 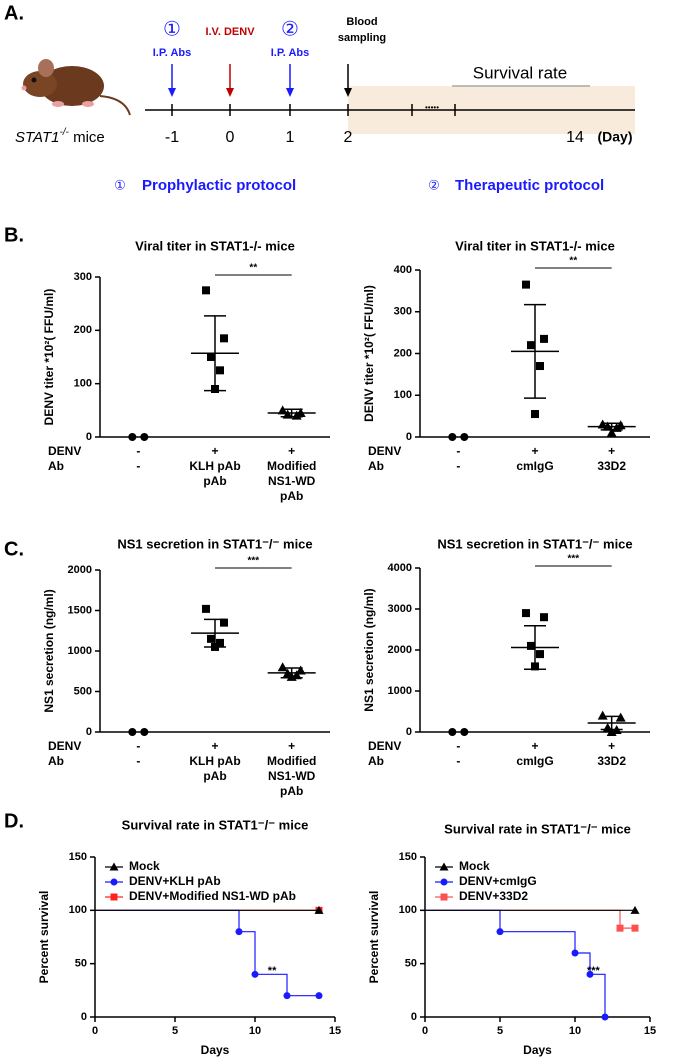 What do you see at coordinates (498, 881) in the screenshot?
I see `legend-label: DENV+cmIgG` at bounding box center [498, 881].